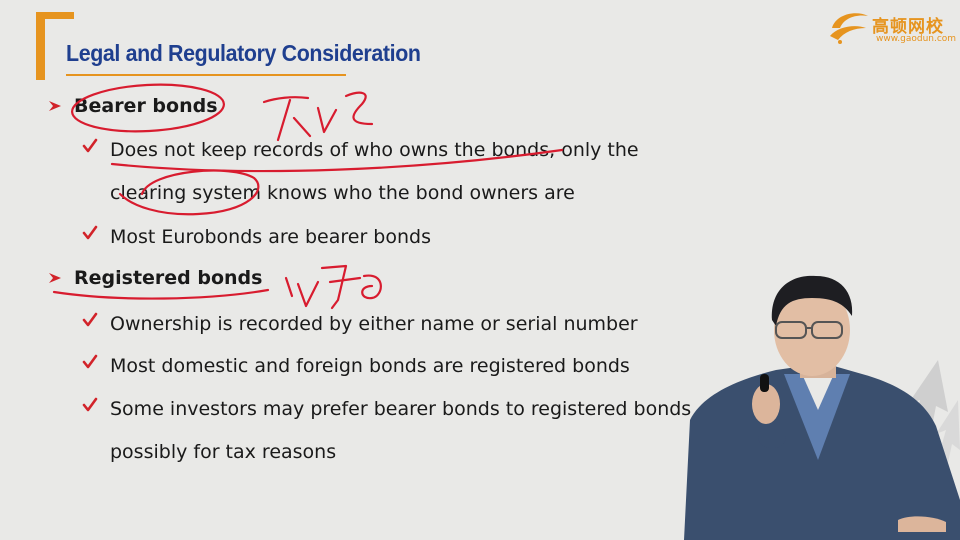  What do you see at coordinates (223, 452) in the screenshot?
I see `bullet-line: possibly for tax reasons` at bounding box center [223, 452].